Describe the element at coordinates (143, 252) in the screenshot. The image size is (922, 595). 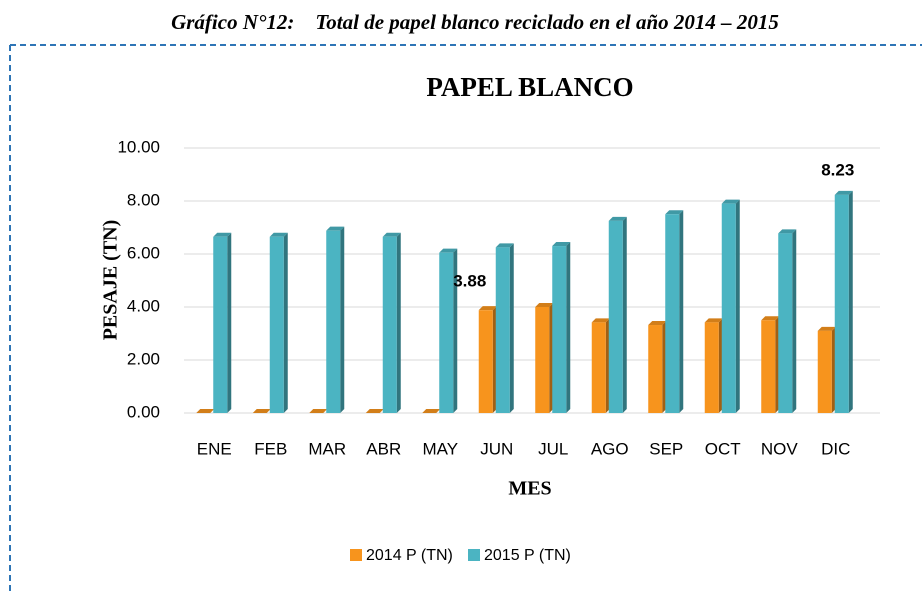
I see `y-tick-label: 6.00` at that location.